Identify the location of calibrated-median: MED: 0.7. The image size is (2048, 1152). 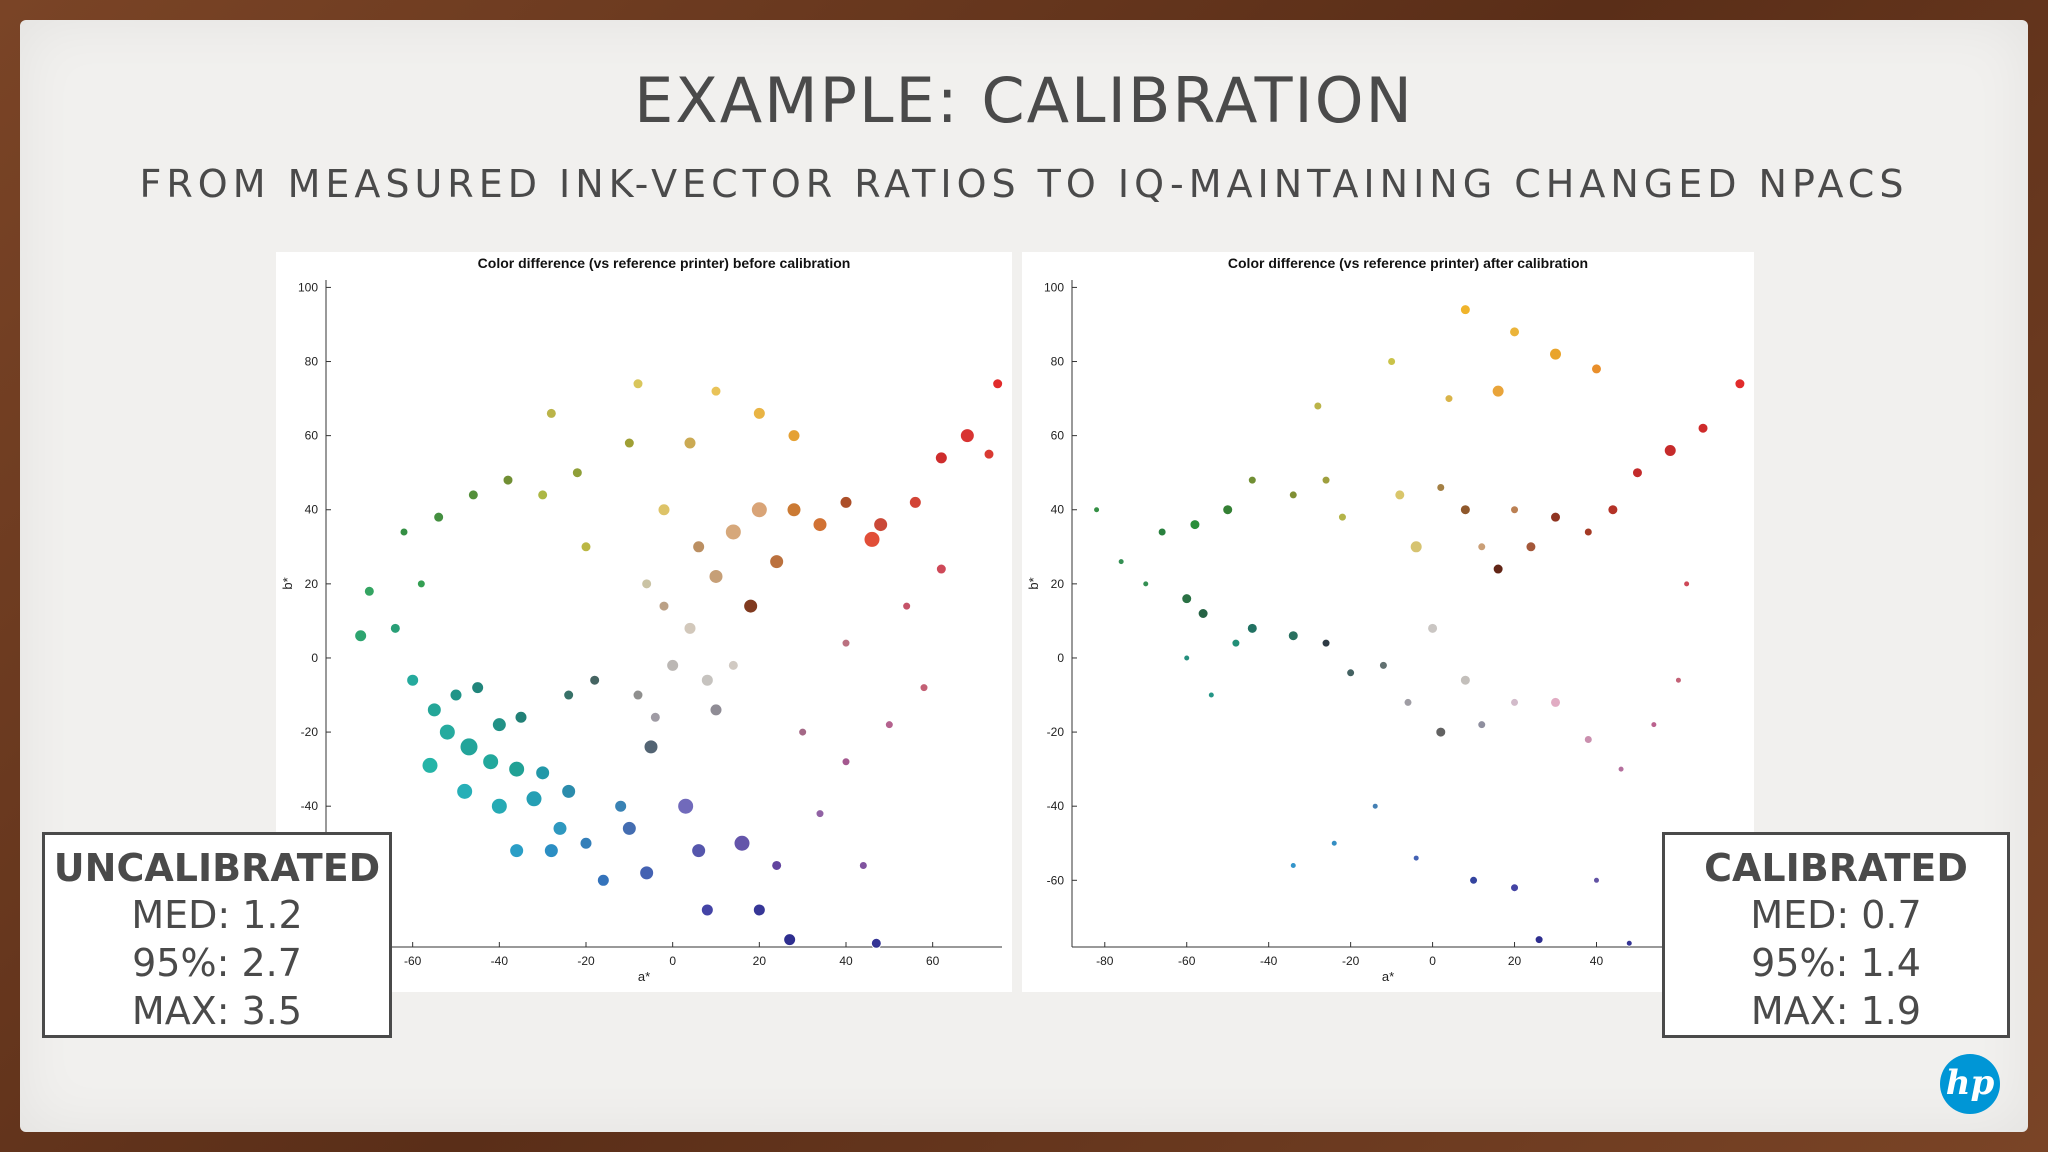
(1836, 915).